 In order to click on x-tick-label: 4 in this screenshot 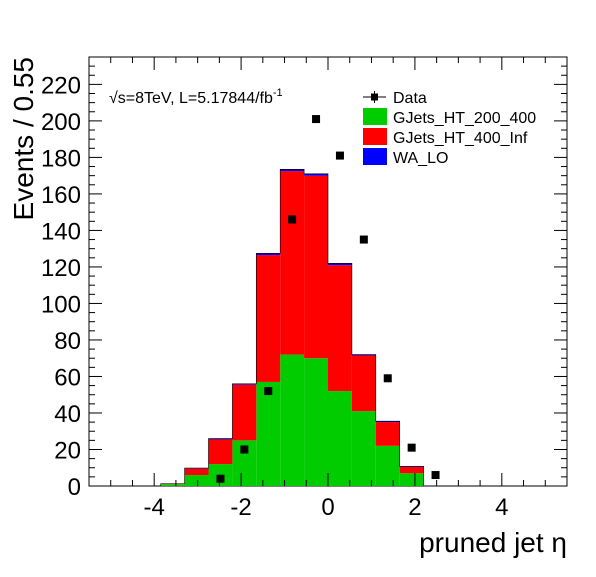, I will do `click(501, 507)`.